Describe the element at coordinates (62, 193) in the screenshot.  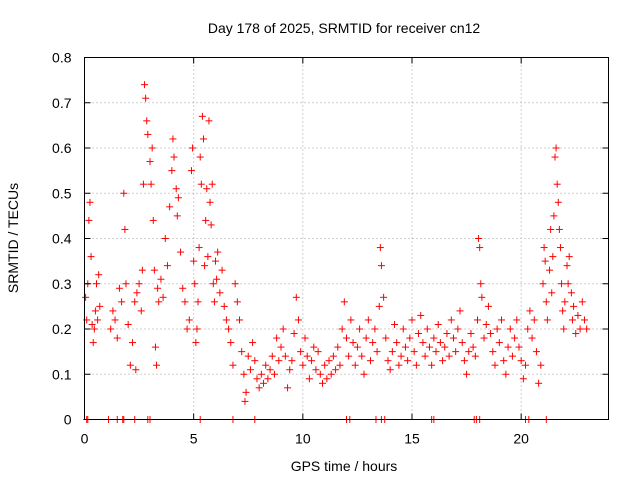
I see `y-tick-label: 0.5` at that location.